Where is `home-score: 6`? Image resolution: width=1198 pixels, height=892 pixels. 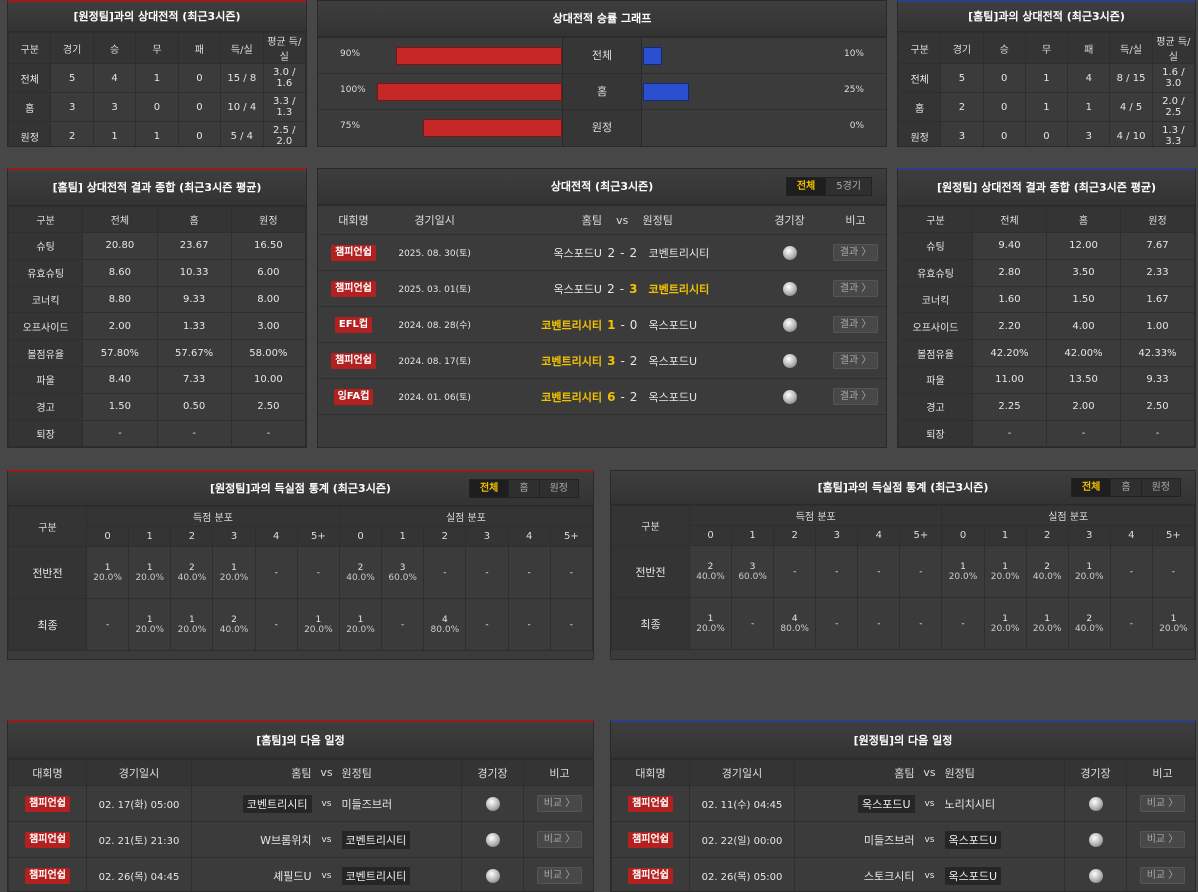
home-score: 6 is located at coordinates (611, 396).